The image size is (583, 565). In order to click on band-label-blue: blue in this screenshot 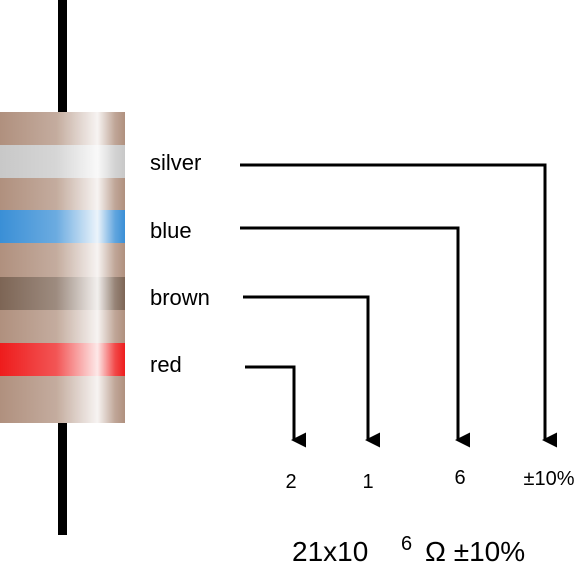, I will do `click(171, 230)`.